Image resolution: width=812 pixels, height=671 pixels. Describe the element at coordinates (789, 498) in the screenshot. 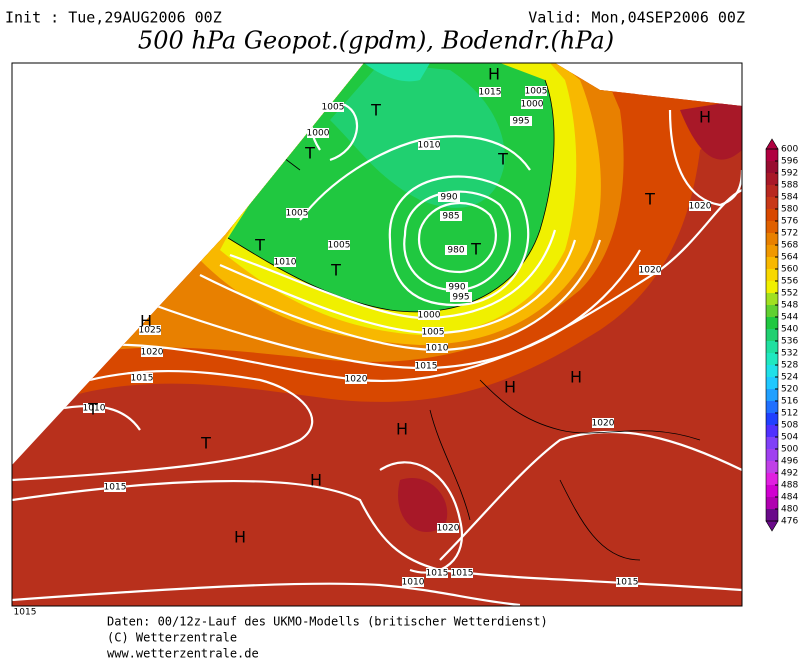

I see `colorbar-label: 484` at that location.